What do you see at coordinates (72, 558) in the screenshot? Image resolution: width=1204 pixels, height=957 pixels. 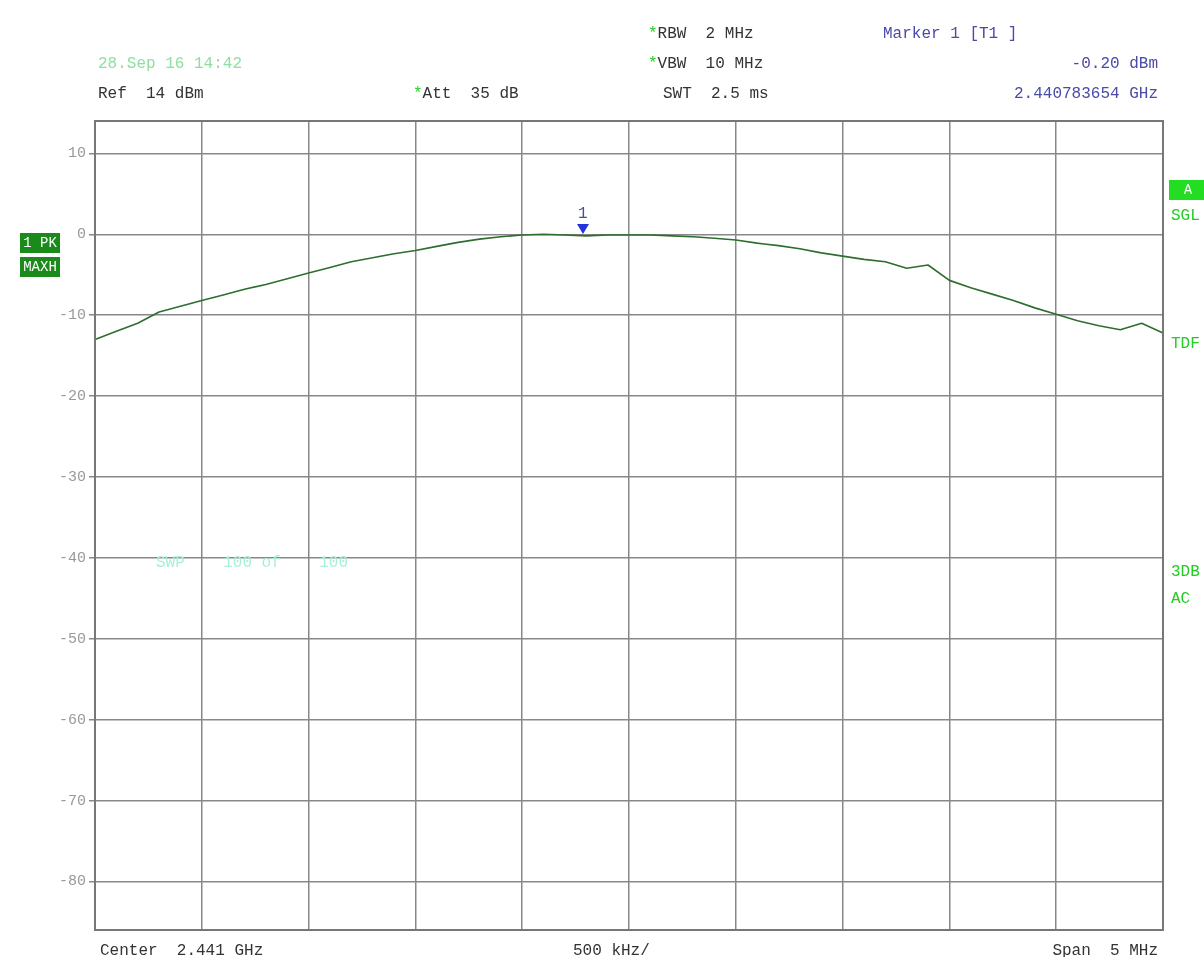 I see `y-tick-label: -40` at bounding box center [72, 558].